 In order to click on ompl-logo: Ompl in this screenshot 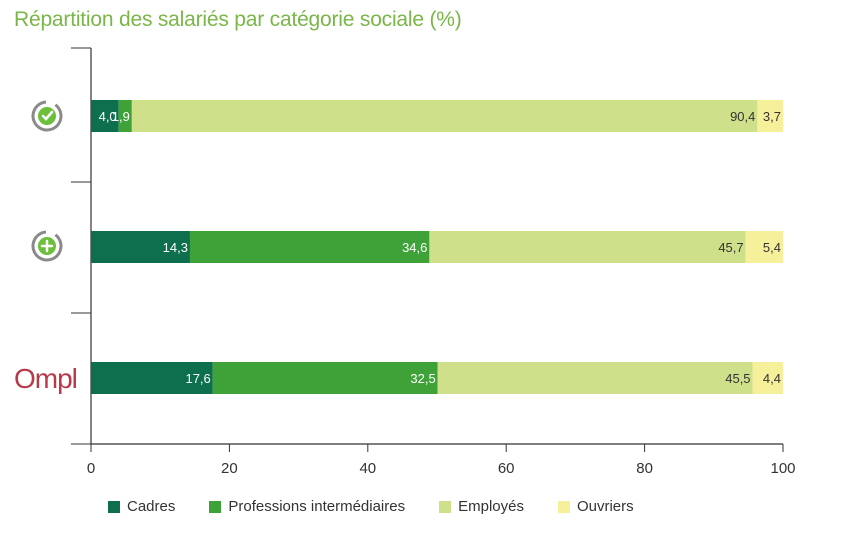, I will do `click(45, 378)`.